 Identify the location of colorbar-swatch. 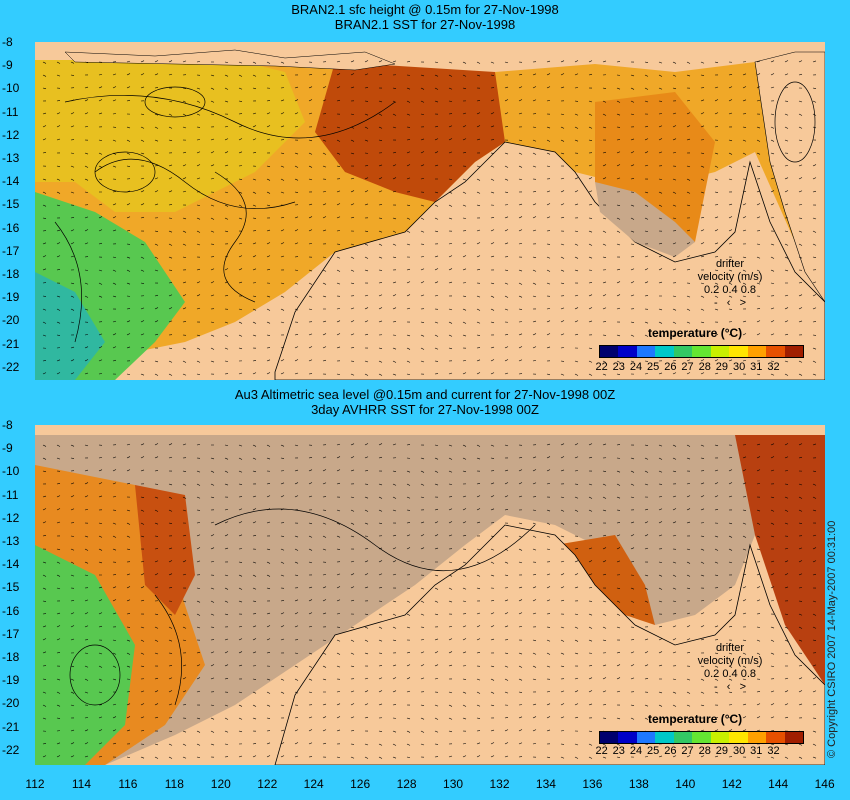
(701, 737).